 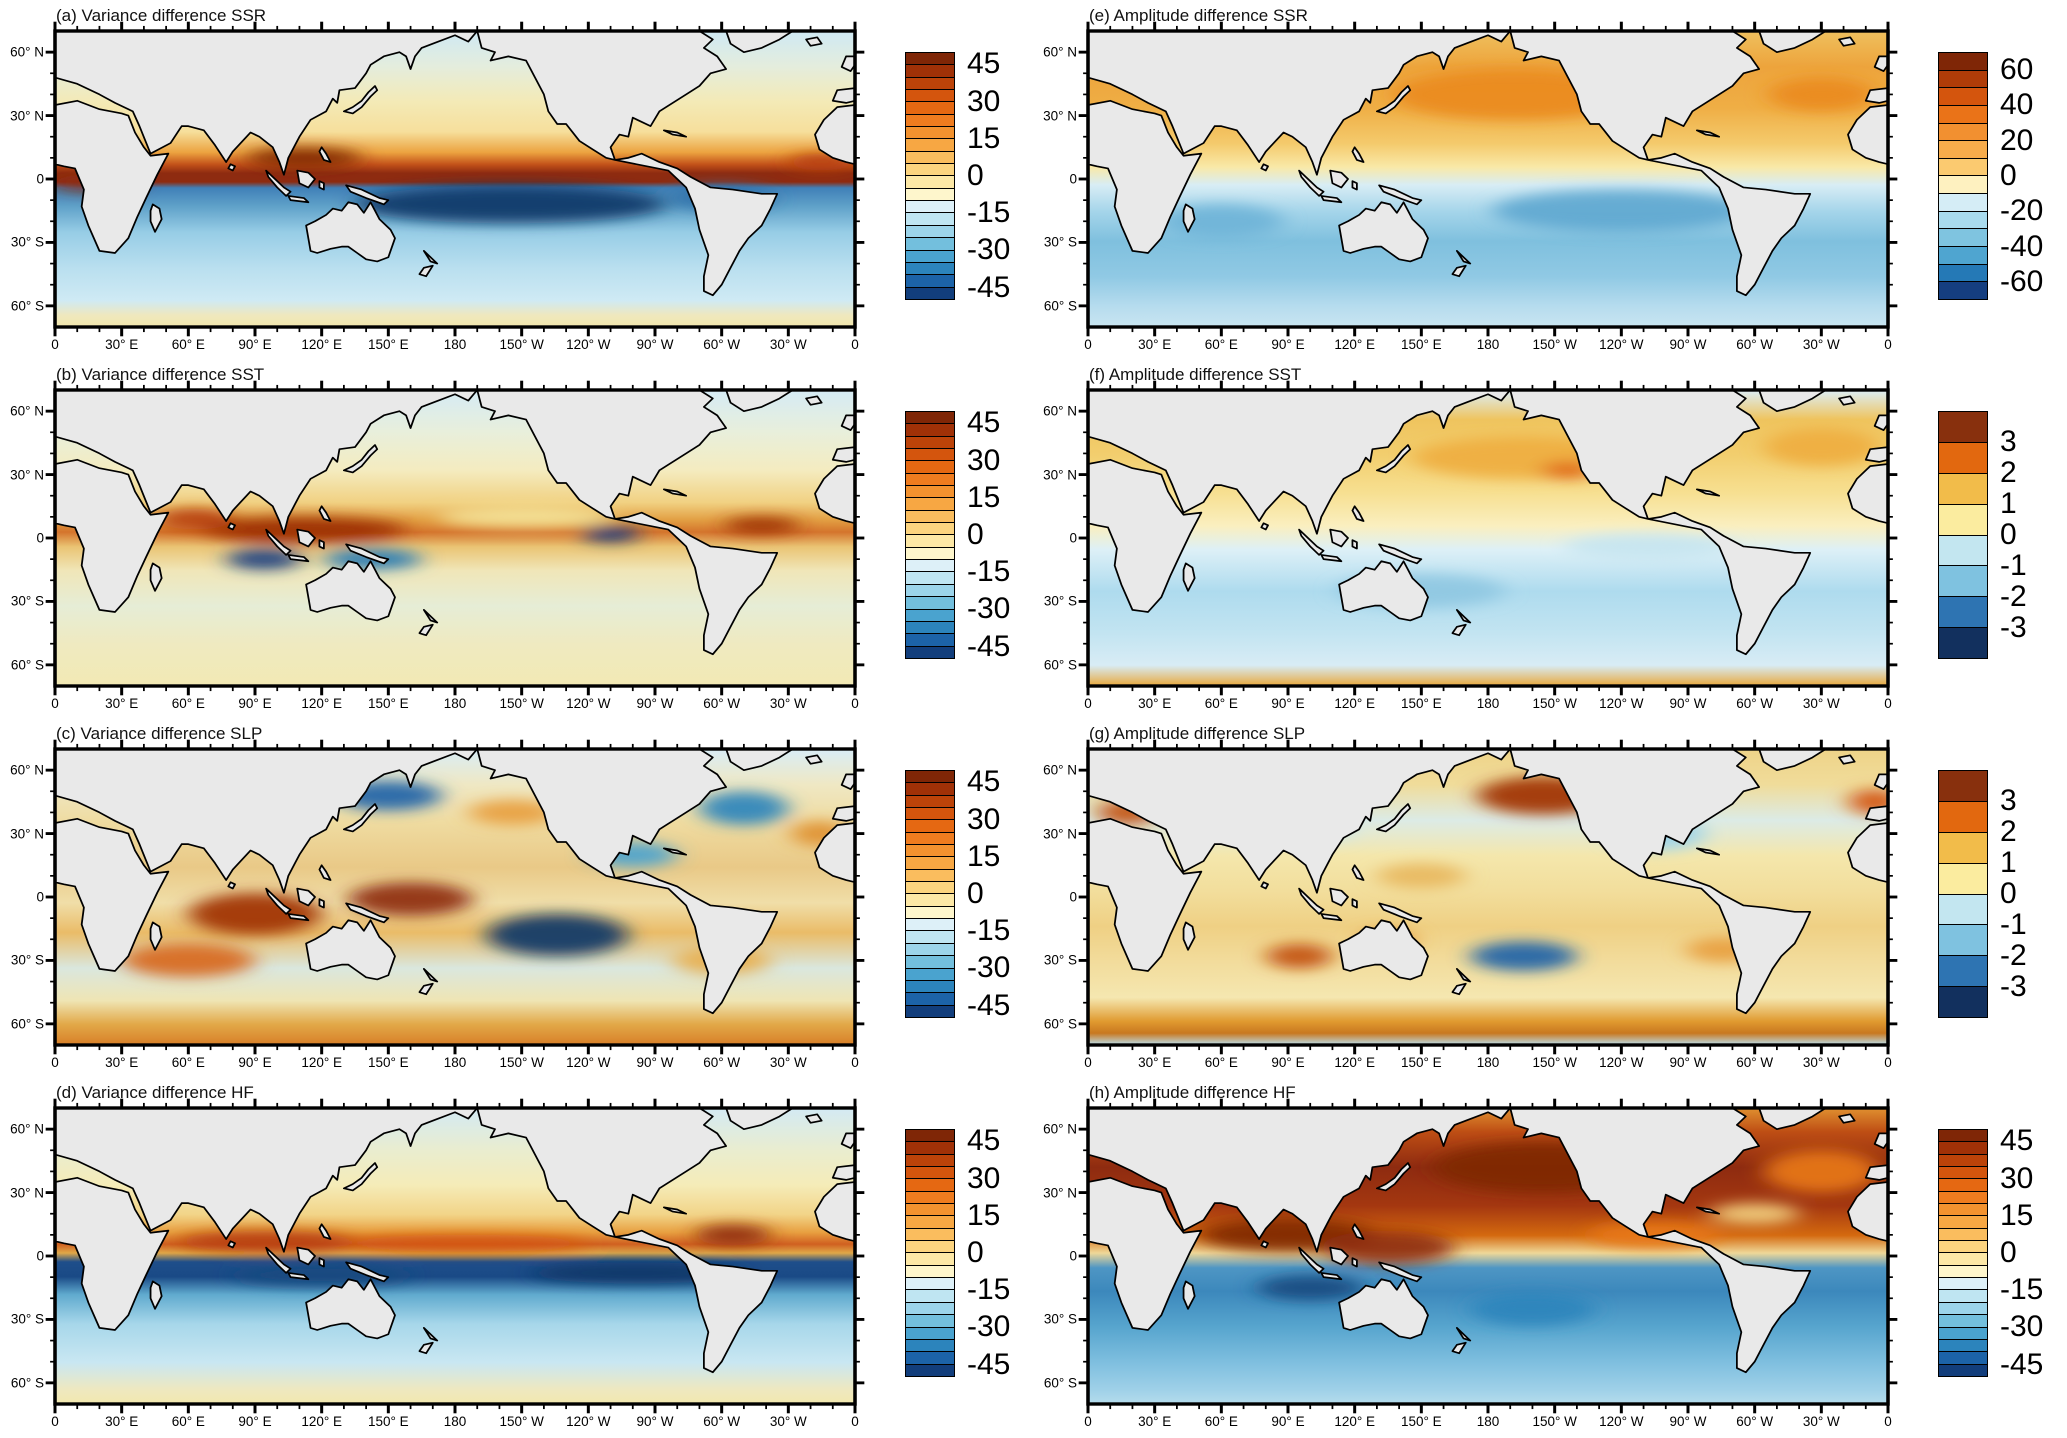 What do you see at coordinates (2022, 246) in the screenshot?
I see `colorbar-tick-label: -40` at bounding box center [2022, 246].